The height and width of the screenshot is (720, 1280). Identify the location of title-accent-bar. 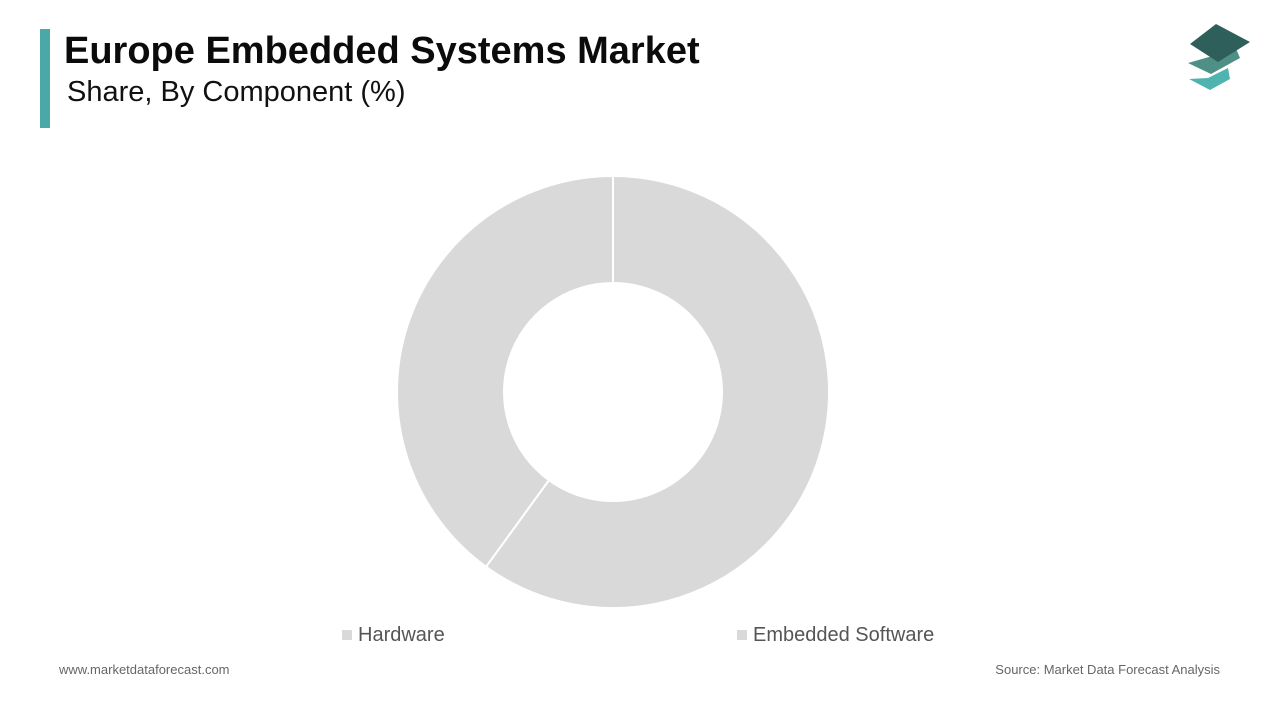
(45, 78).